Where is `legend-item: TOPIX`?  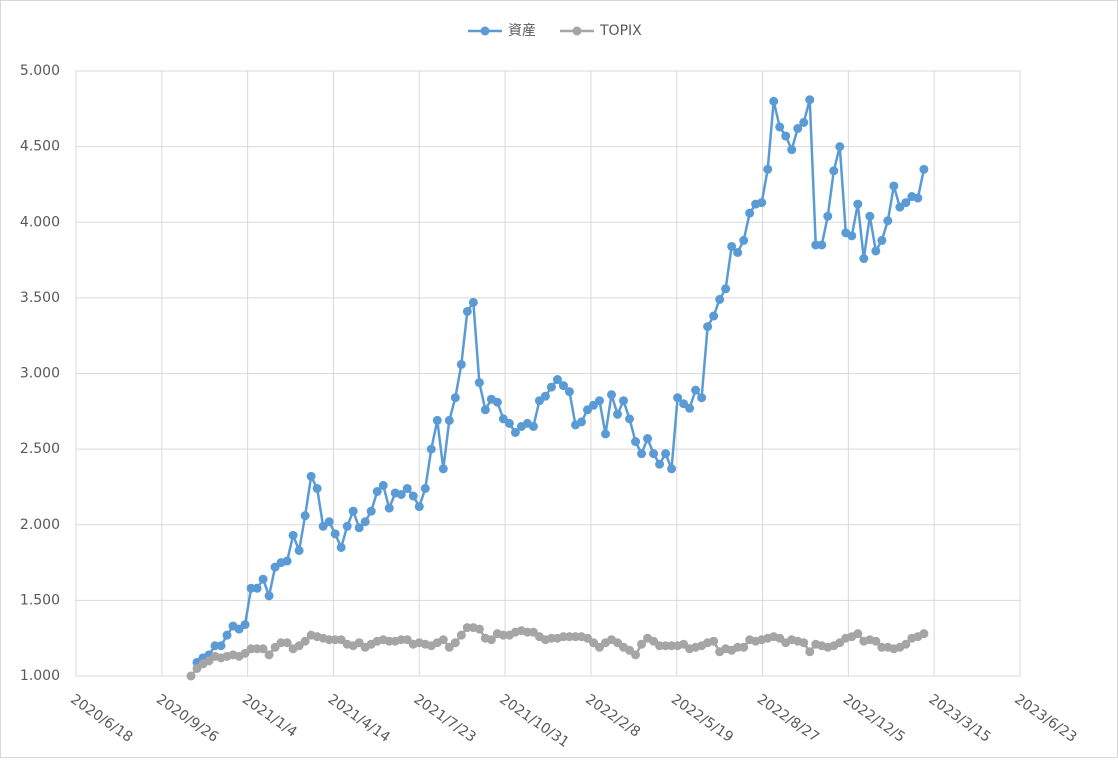 legend-item: TOPIX is located at coordinates (601, 31).